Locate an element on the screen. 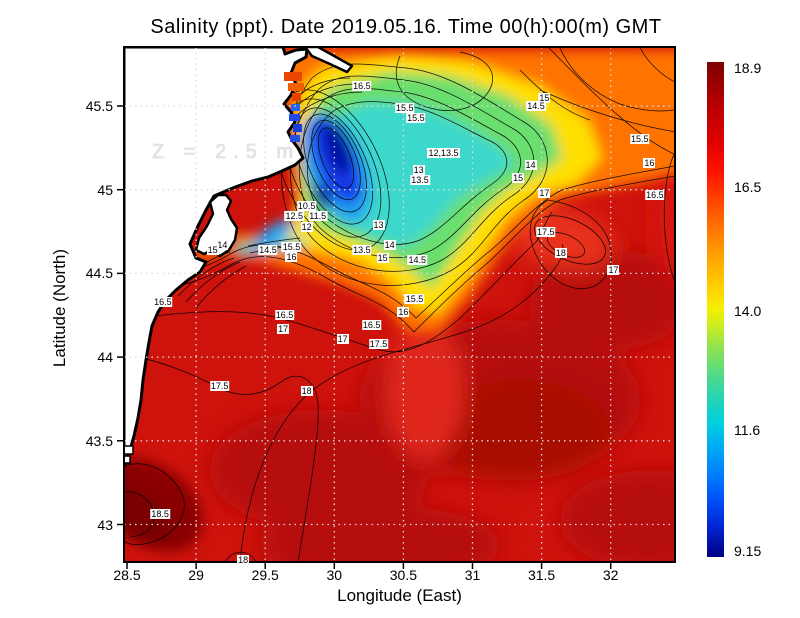  depth-annotation: Z = 2.5 m is located at coordinates (226, 152).